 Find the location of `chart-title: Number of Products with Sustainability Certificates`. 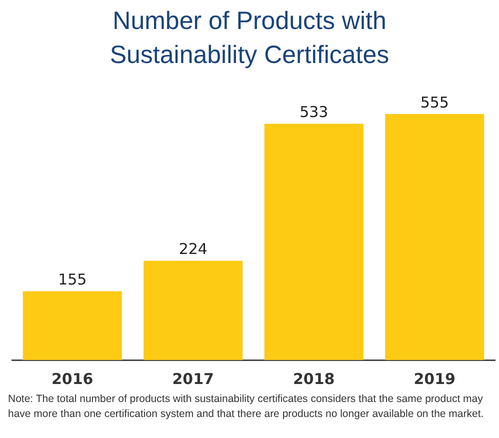

chart-title: Number of Products with Sustainability Certificates is located at coordinates (249, 38).